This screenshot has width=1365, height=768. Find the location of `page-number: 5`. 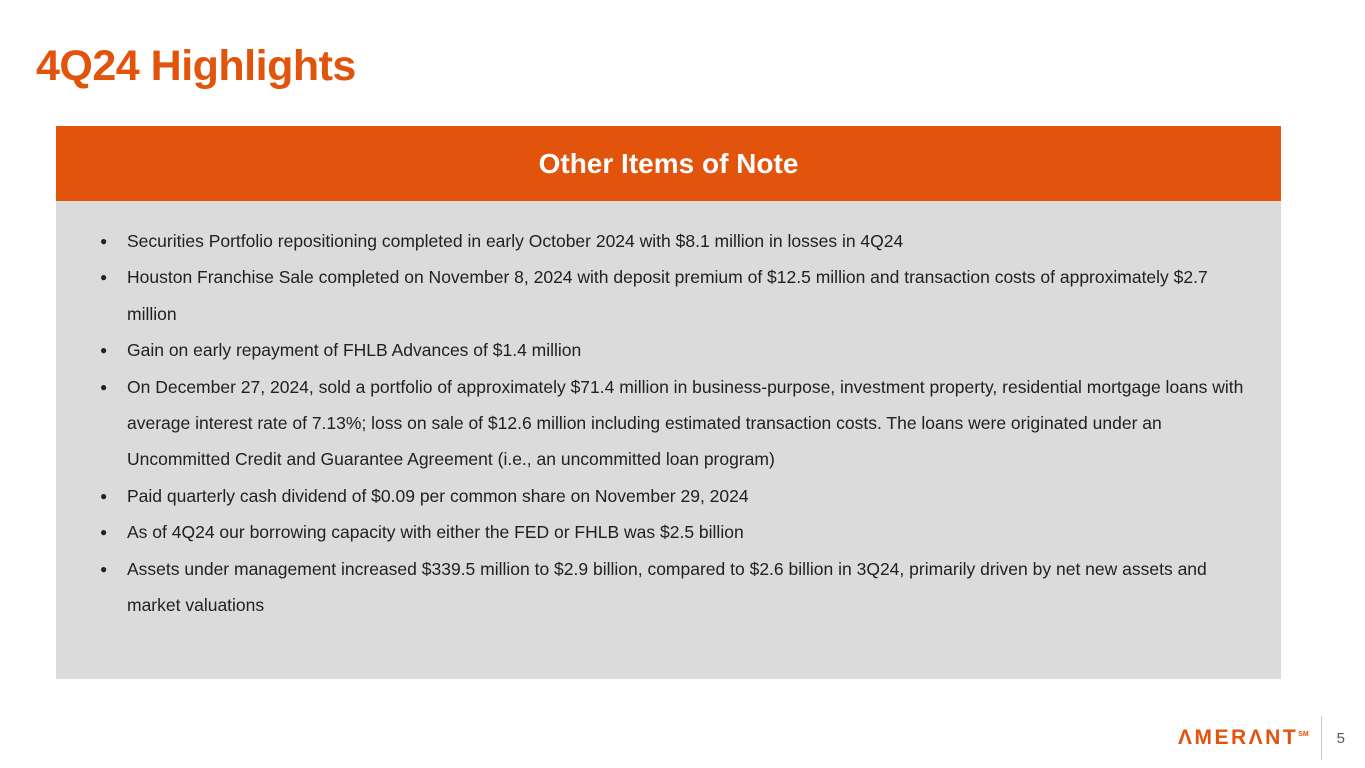

page-number: 5 is located at coordinates (1340, 738).